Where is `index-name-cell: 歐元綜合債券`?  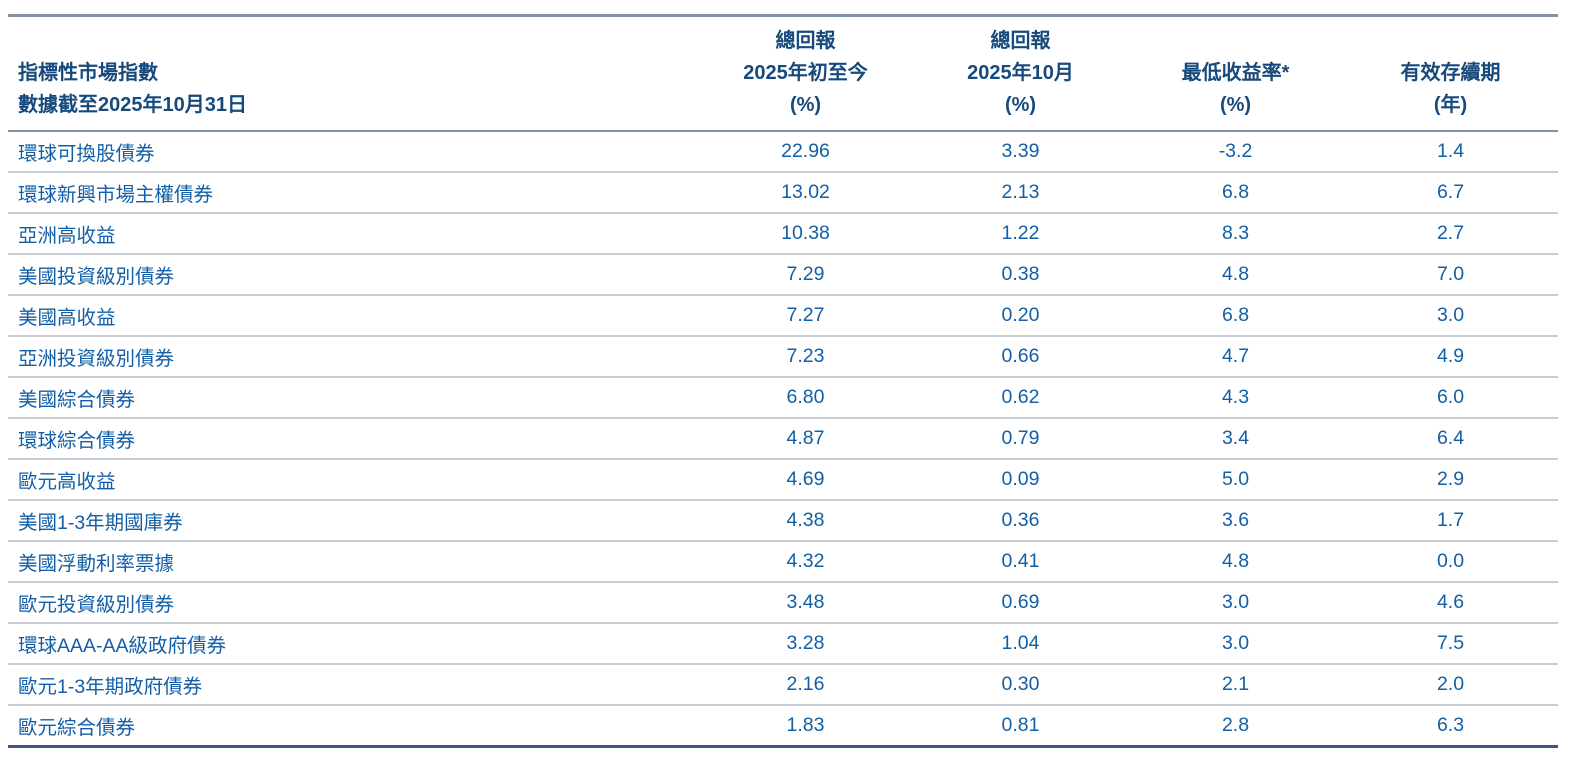
index-name-cell: 歐元綜合債券 is located at coordinates (77, 727).